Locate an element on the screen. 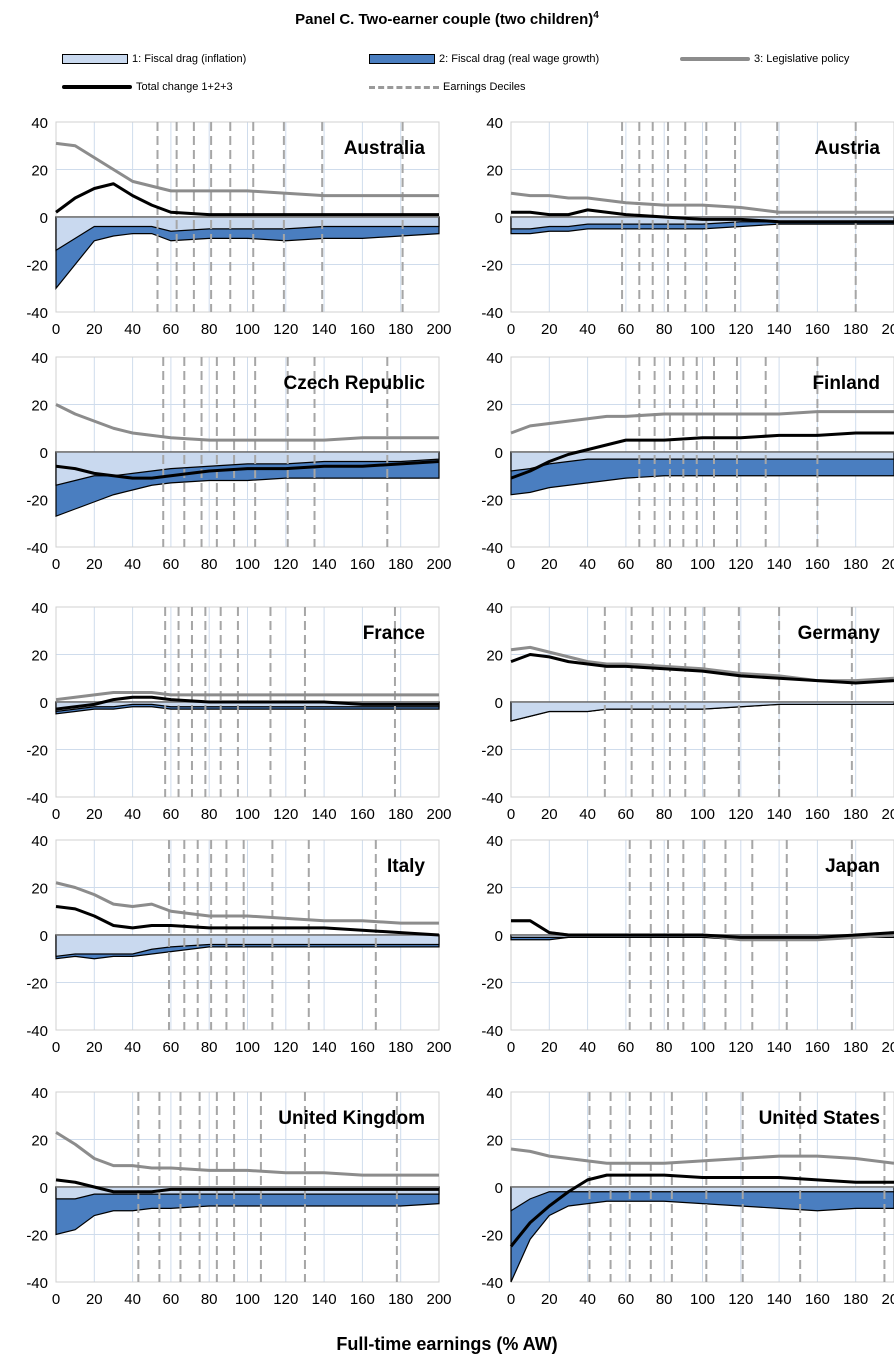 This screenshot has height=1367, width=894. country-label: Japan is located at coordinates (852, 866).